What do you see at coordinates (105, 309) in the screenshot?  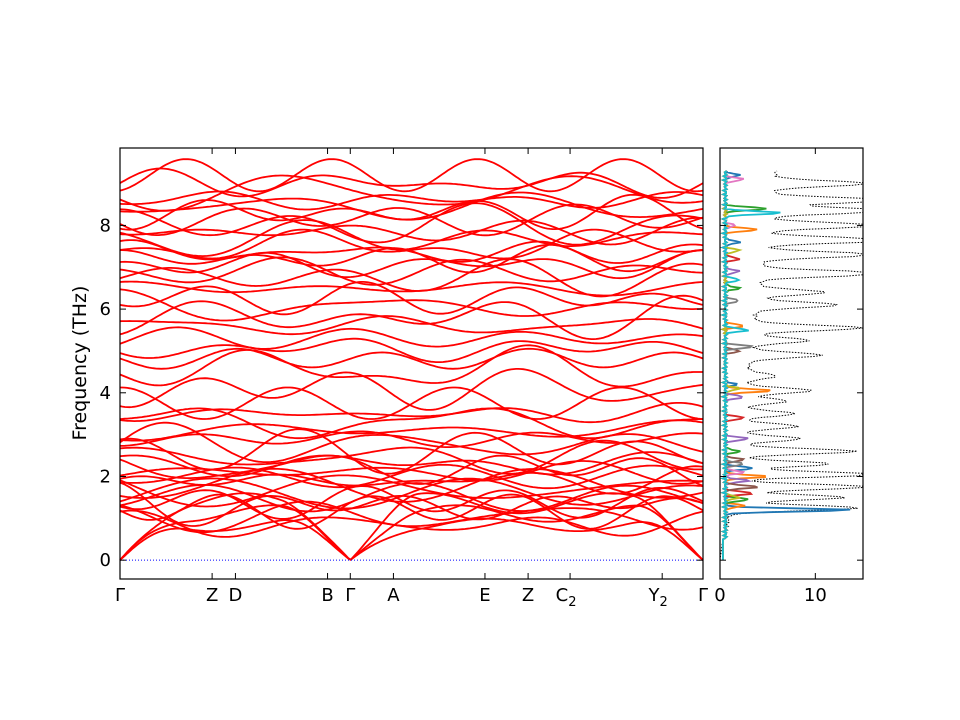 I see `y-tick-label: 6` at bounding box center [105, 309].